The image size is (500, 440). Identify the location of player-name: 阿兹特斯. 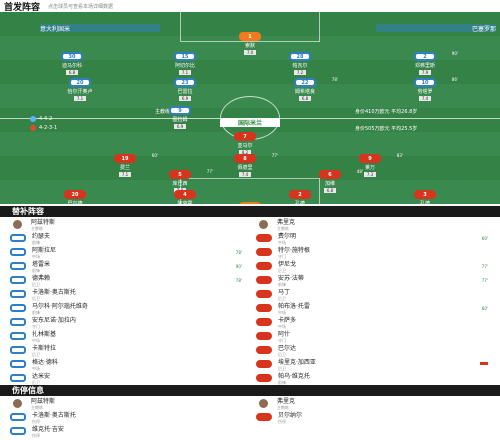
(43, 222).